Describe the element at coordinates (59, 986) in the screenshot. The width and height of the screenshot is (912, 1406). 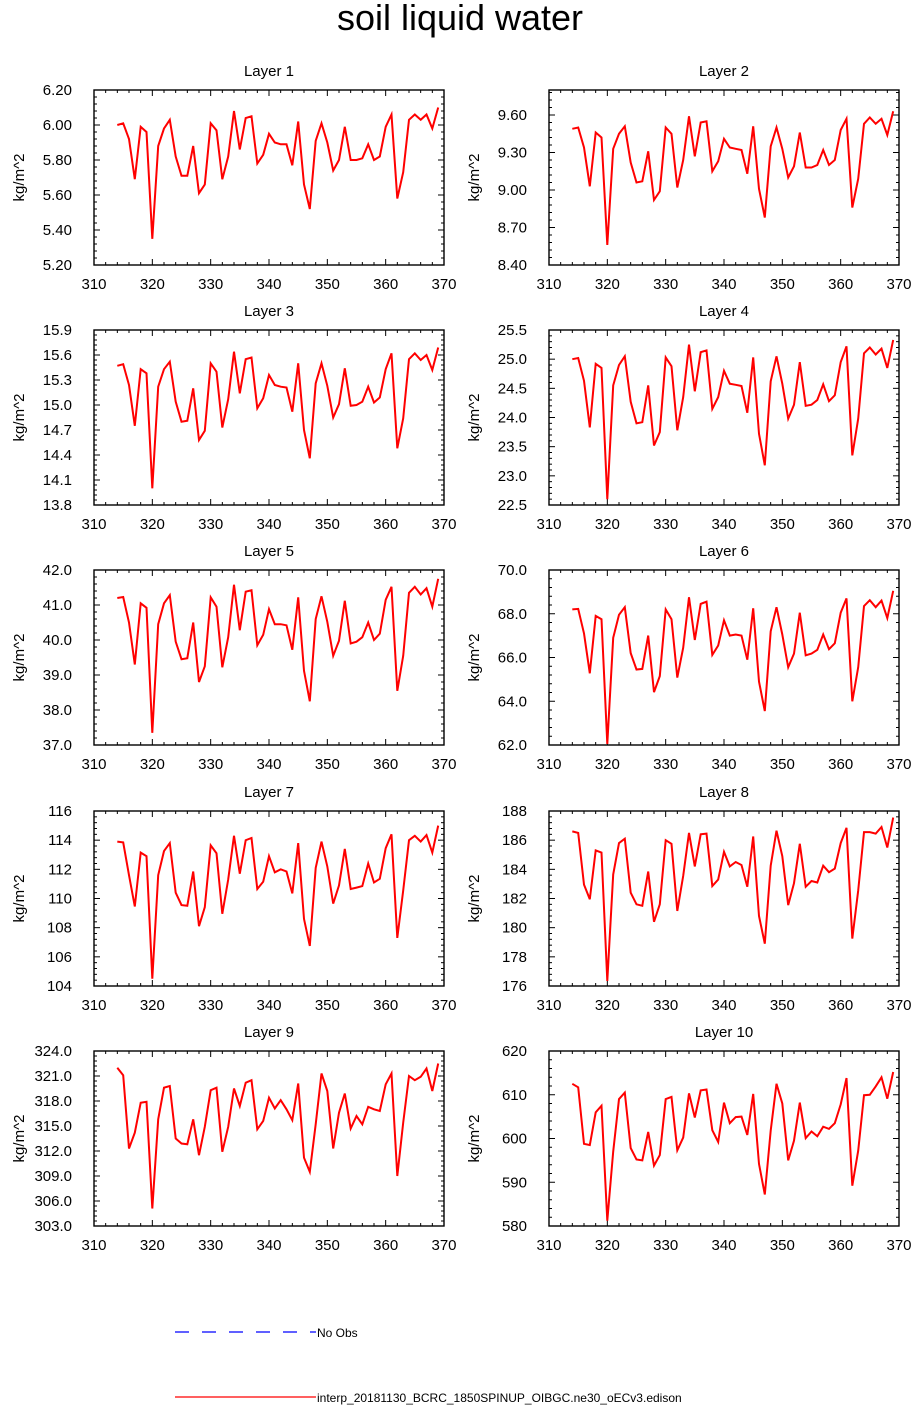
I see `y-tick-label: 104` at that location.